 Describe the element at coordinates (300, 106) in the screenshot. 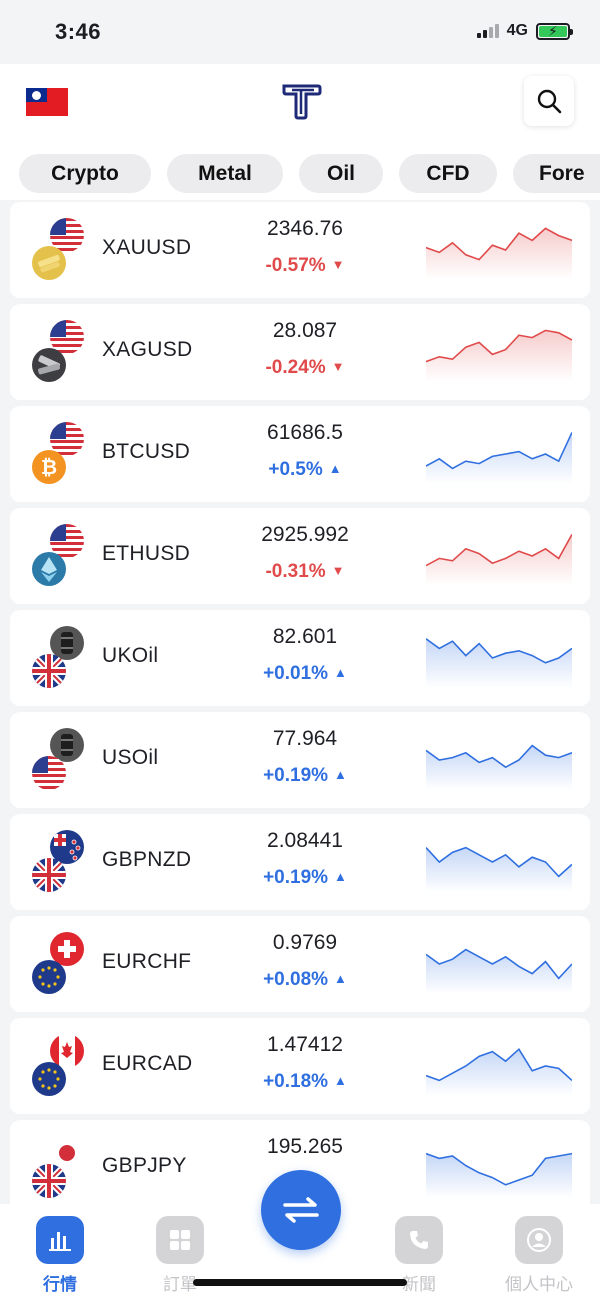

I see `app-header` at that location.